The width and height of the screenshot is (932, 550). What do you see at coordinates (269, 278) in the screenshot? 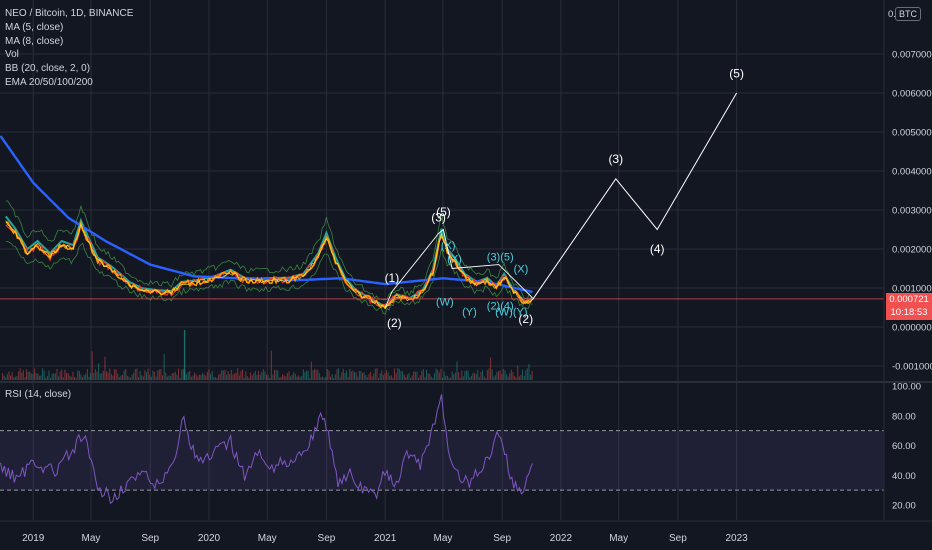
I see `bb-lower-line` at bounding box center [269, 278].